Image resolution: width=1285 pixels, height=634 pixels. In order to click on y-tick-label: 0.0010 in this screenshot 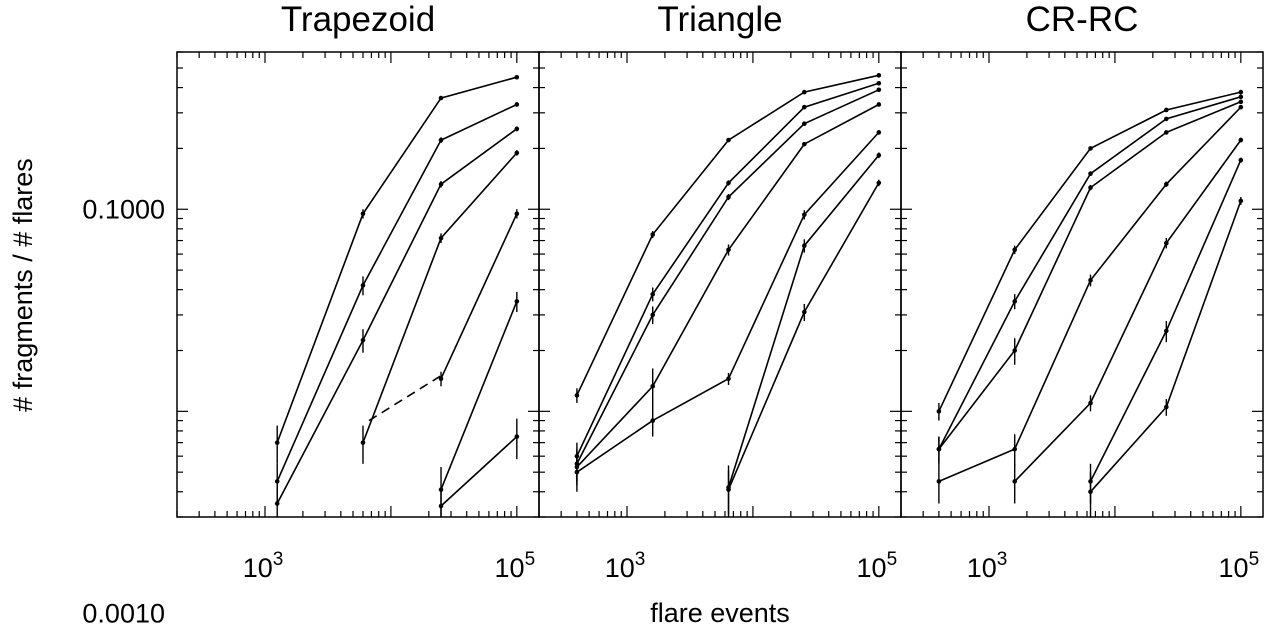, I will do `click(123, 613)`.